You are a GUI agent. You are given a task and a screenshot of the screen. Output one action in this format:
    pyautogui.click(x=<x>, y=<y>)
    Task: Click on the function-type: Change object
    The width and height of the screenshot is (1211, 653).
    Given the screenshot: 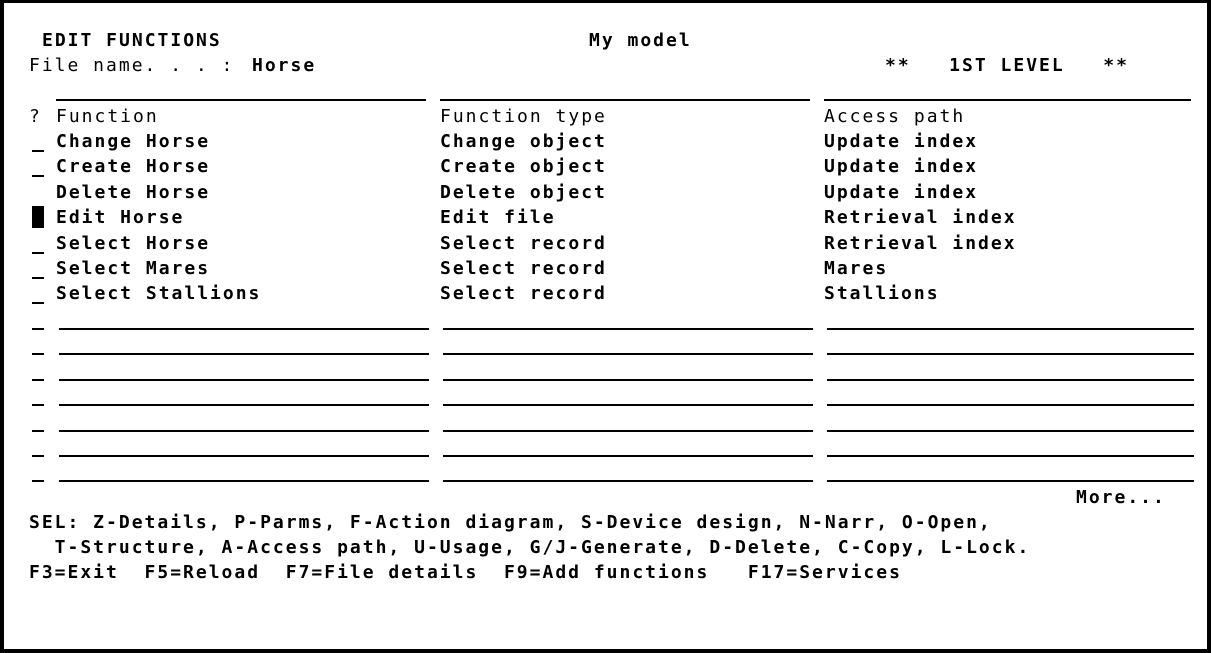 What is the action you would take?
    pyautogui.click(x=523, y=141)
    